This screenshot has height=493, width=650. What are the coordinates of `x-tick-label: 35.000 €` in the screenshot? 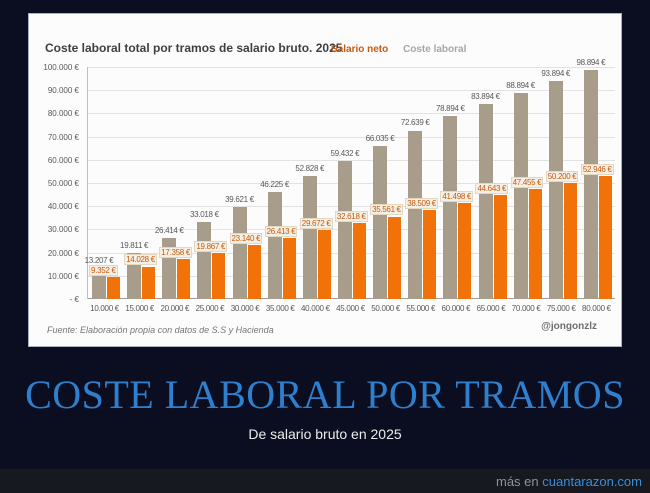 It's located at (280, 308).